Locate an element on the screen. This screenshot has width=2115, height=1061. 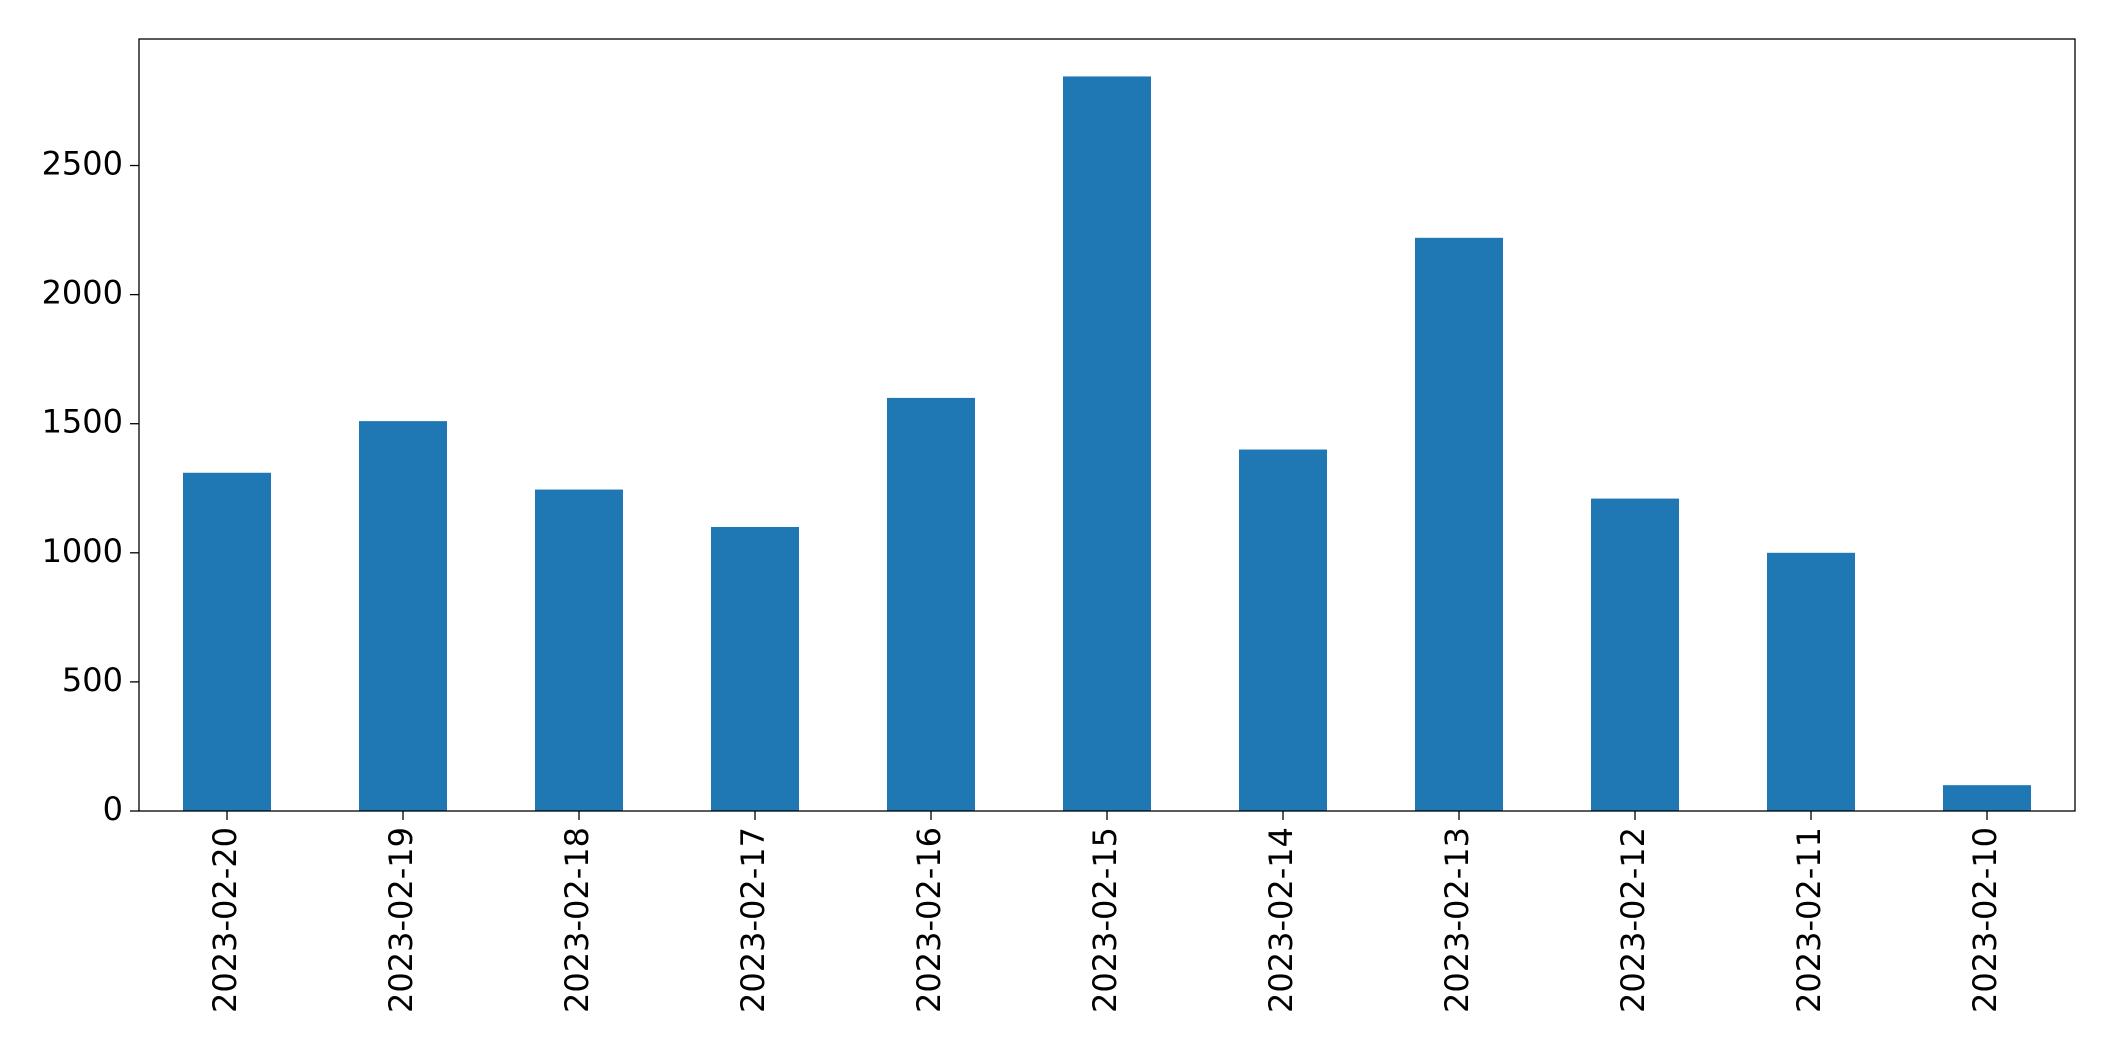
x-tick-label: 2023-02-13 is located at coordinates (1457, 920).